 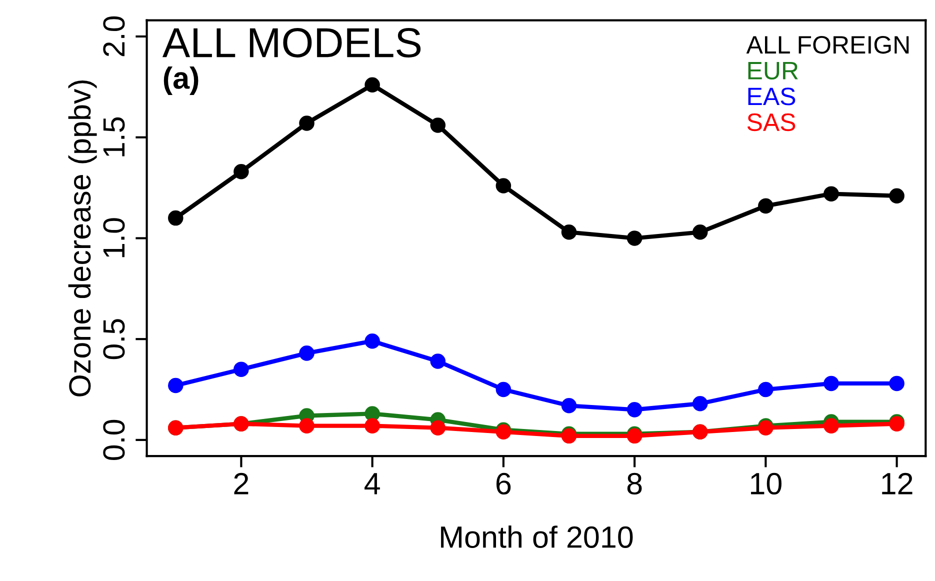 I want to click on annotation: (a), so click(x=181, y=80).